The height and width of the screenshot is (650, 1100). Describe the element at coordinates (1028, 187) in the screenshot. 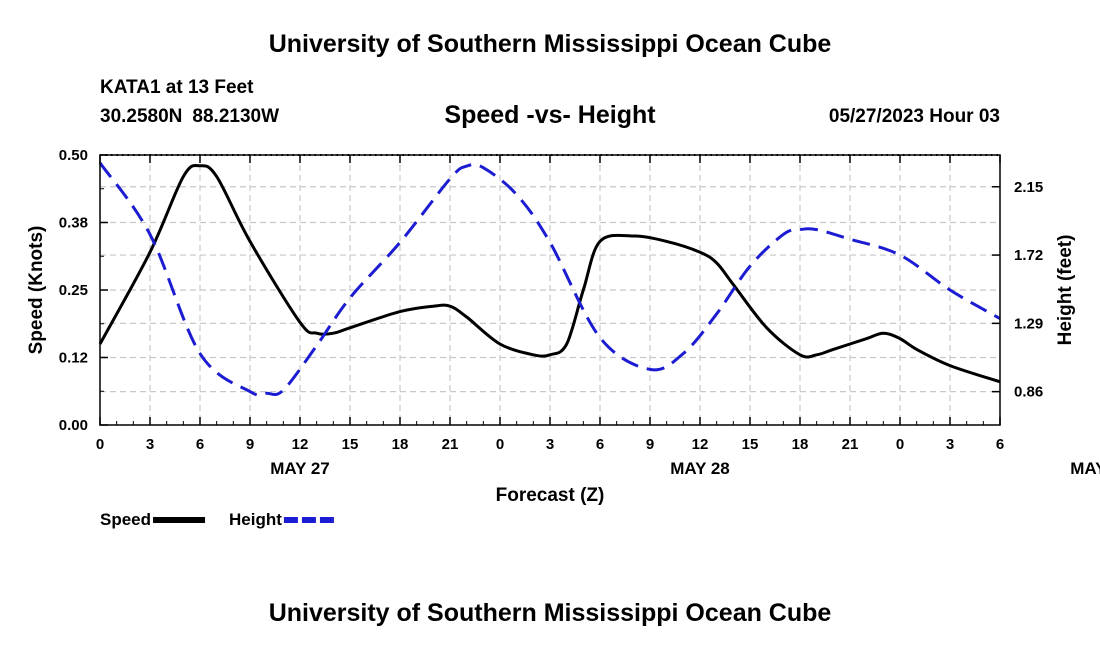

I see `y2-tick-label: 2.15` at that location.